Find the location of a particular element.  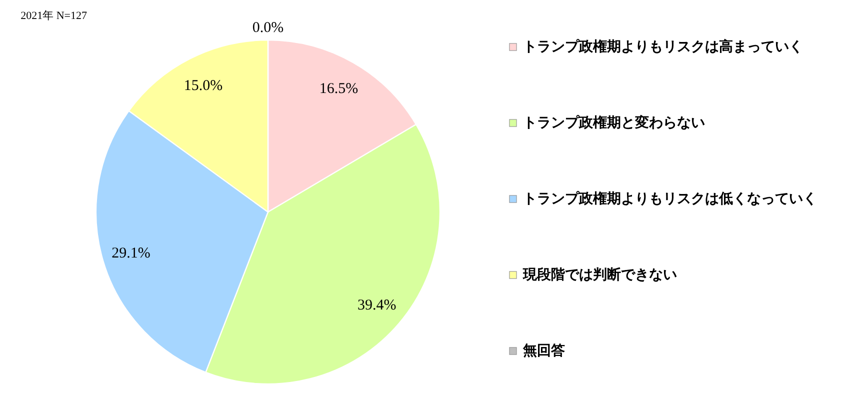

text: 0.0% is located at coordinates (268, 28).